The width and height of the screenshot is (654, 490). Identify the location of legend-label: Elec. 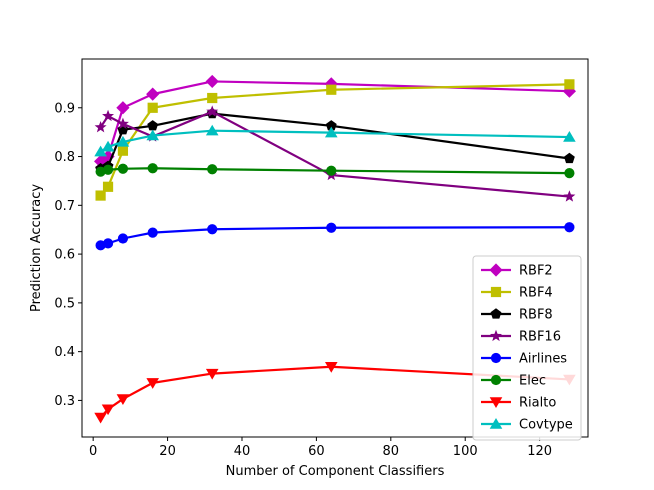
(532, 381).